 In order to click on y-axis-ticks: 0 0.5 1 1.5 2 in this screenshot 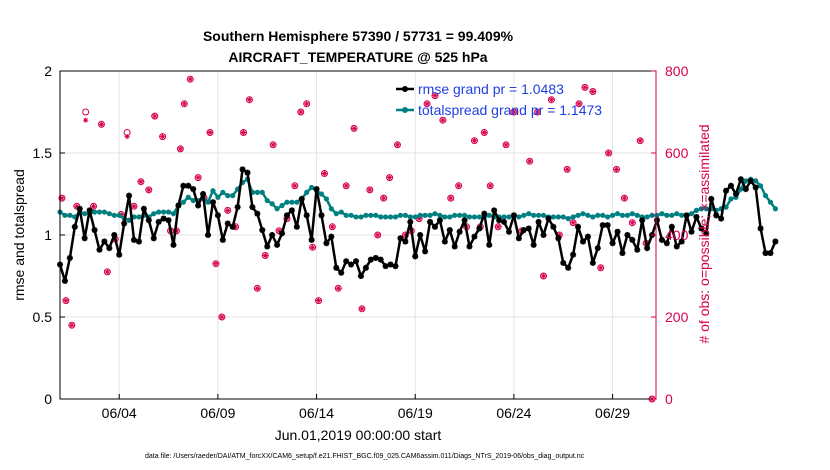, I will do `click(49, 235)`.